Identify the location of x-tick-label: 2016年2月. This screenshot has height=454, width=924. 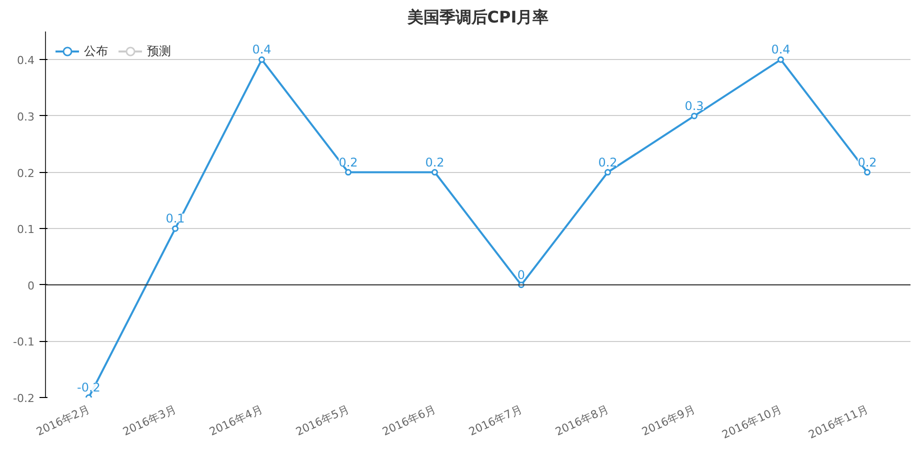
(63, 420).